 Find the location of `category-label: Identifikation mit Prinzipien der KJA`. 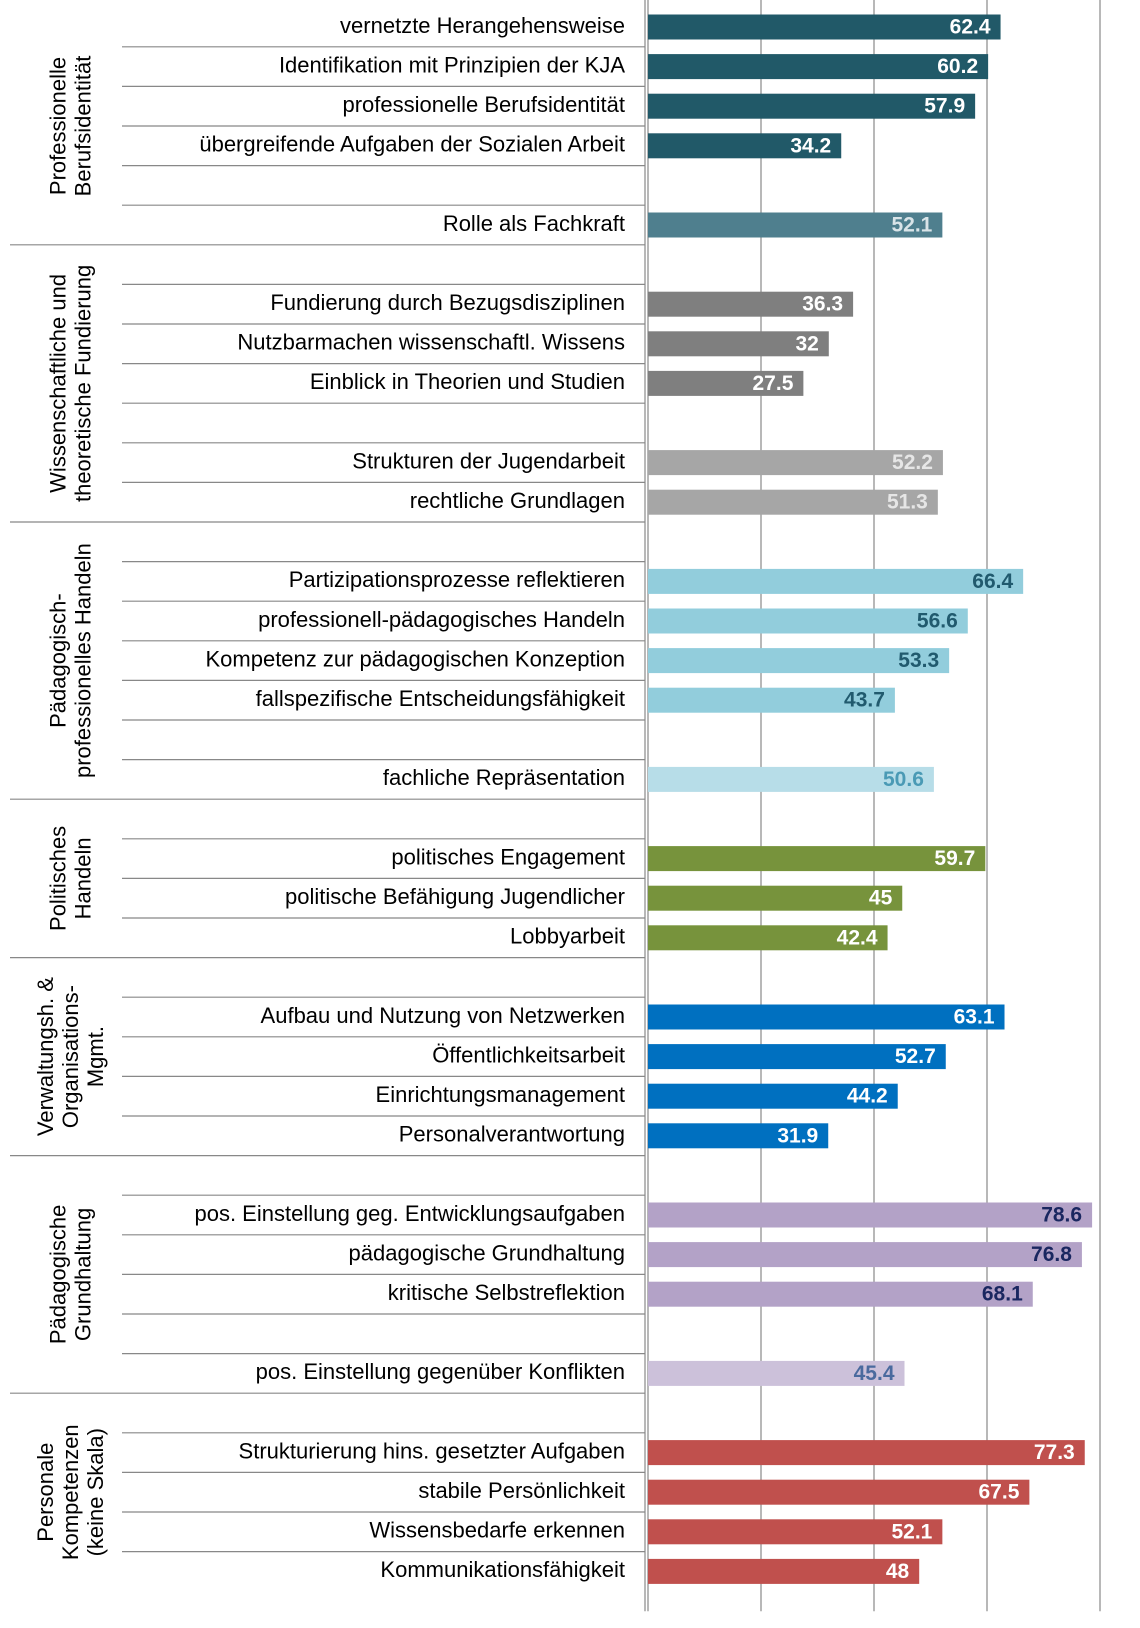

category-label: Identifikation mit Prinzipien der KJA is located at coordinates (452, 64).